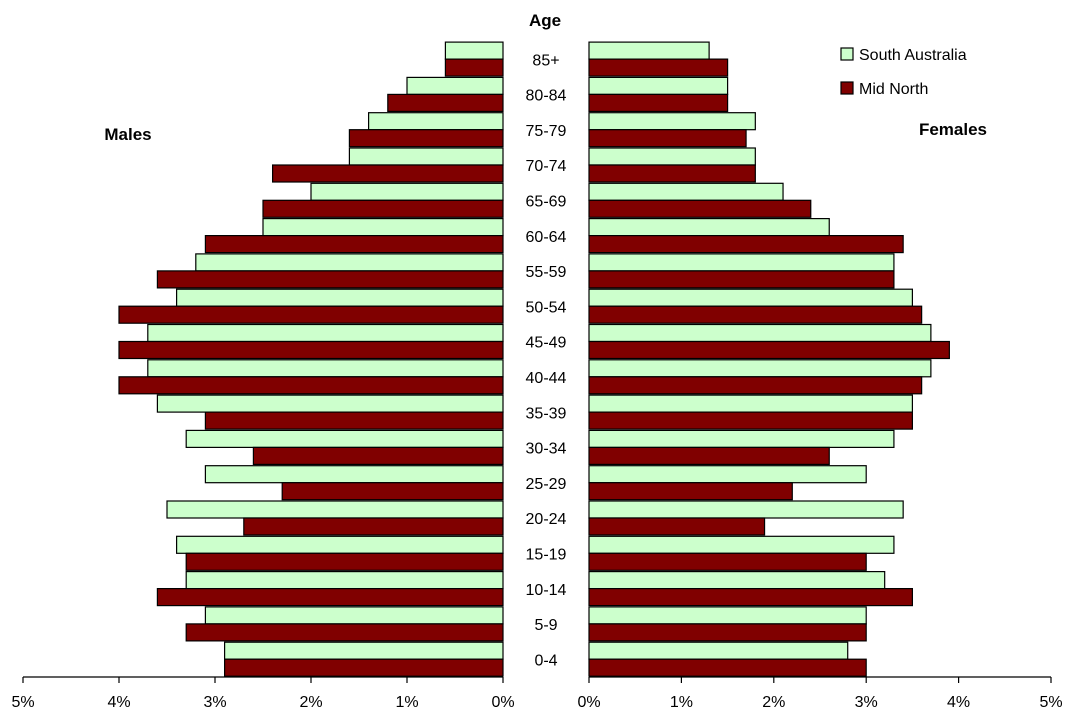 This screenshot has width=1068, height=722. I want to click on x-tick-label-left: 0%, so click(502, 702).